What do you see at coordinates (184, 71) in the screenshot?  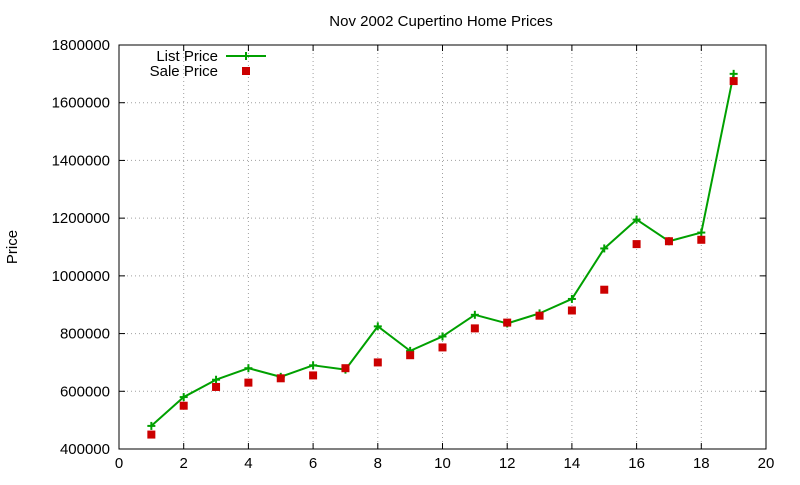 I see `legend-label-sale-price: Sale Price` at bounding box center [184, 71].